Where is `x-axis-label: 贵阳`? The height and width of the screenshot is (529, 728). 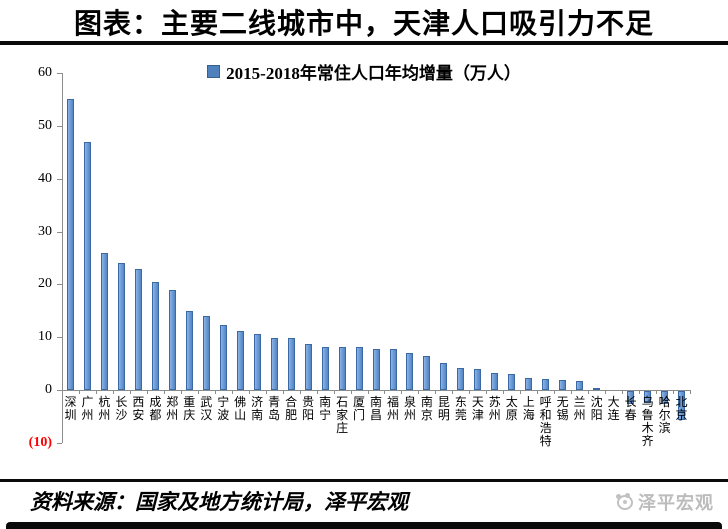
x-axis-label: 贵阳 is located at coordinates (308, 408).